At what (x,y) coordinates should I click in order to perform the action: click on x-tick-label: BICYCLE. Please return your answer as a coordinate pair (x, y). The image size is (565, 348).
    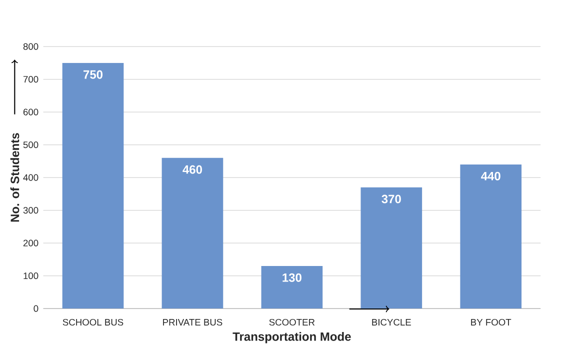
    Looking at the image, I should click on (391, 322).